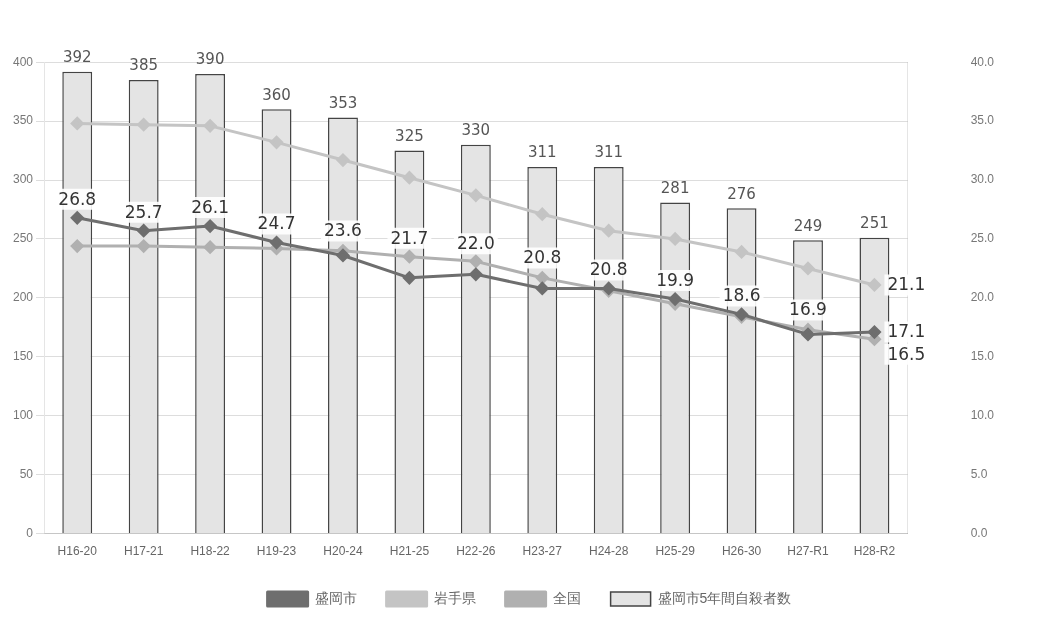 The height and width of the screenshot is (621, 1059). What do you see at coordinates (906, 331) in the screenshot?
I see `data-label: 17.1` at bounding box center [906, 331].